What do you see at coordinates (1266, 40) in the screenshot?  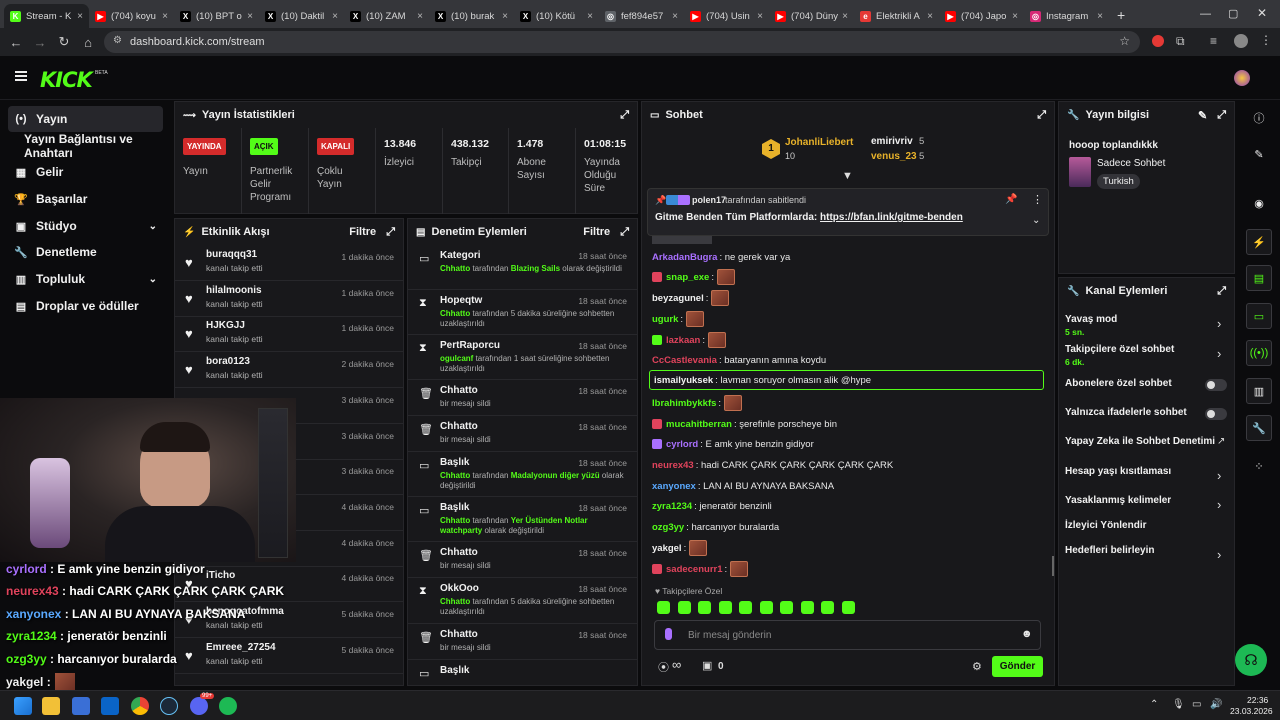 I see `browser-menu-icon: ⋮` at bounding box center [1266, 40].